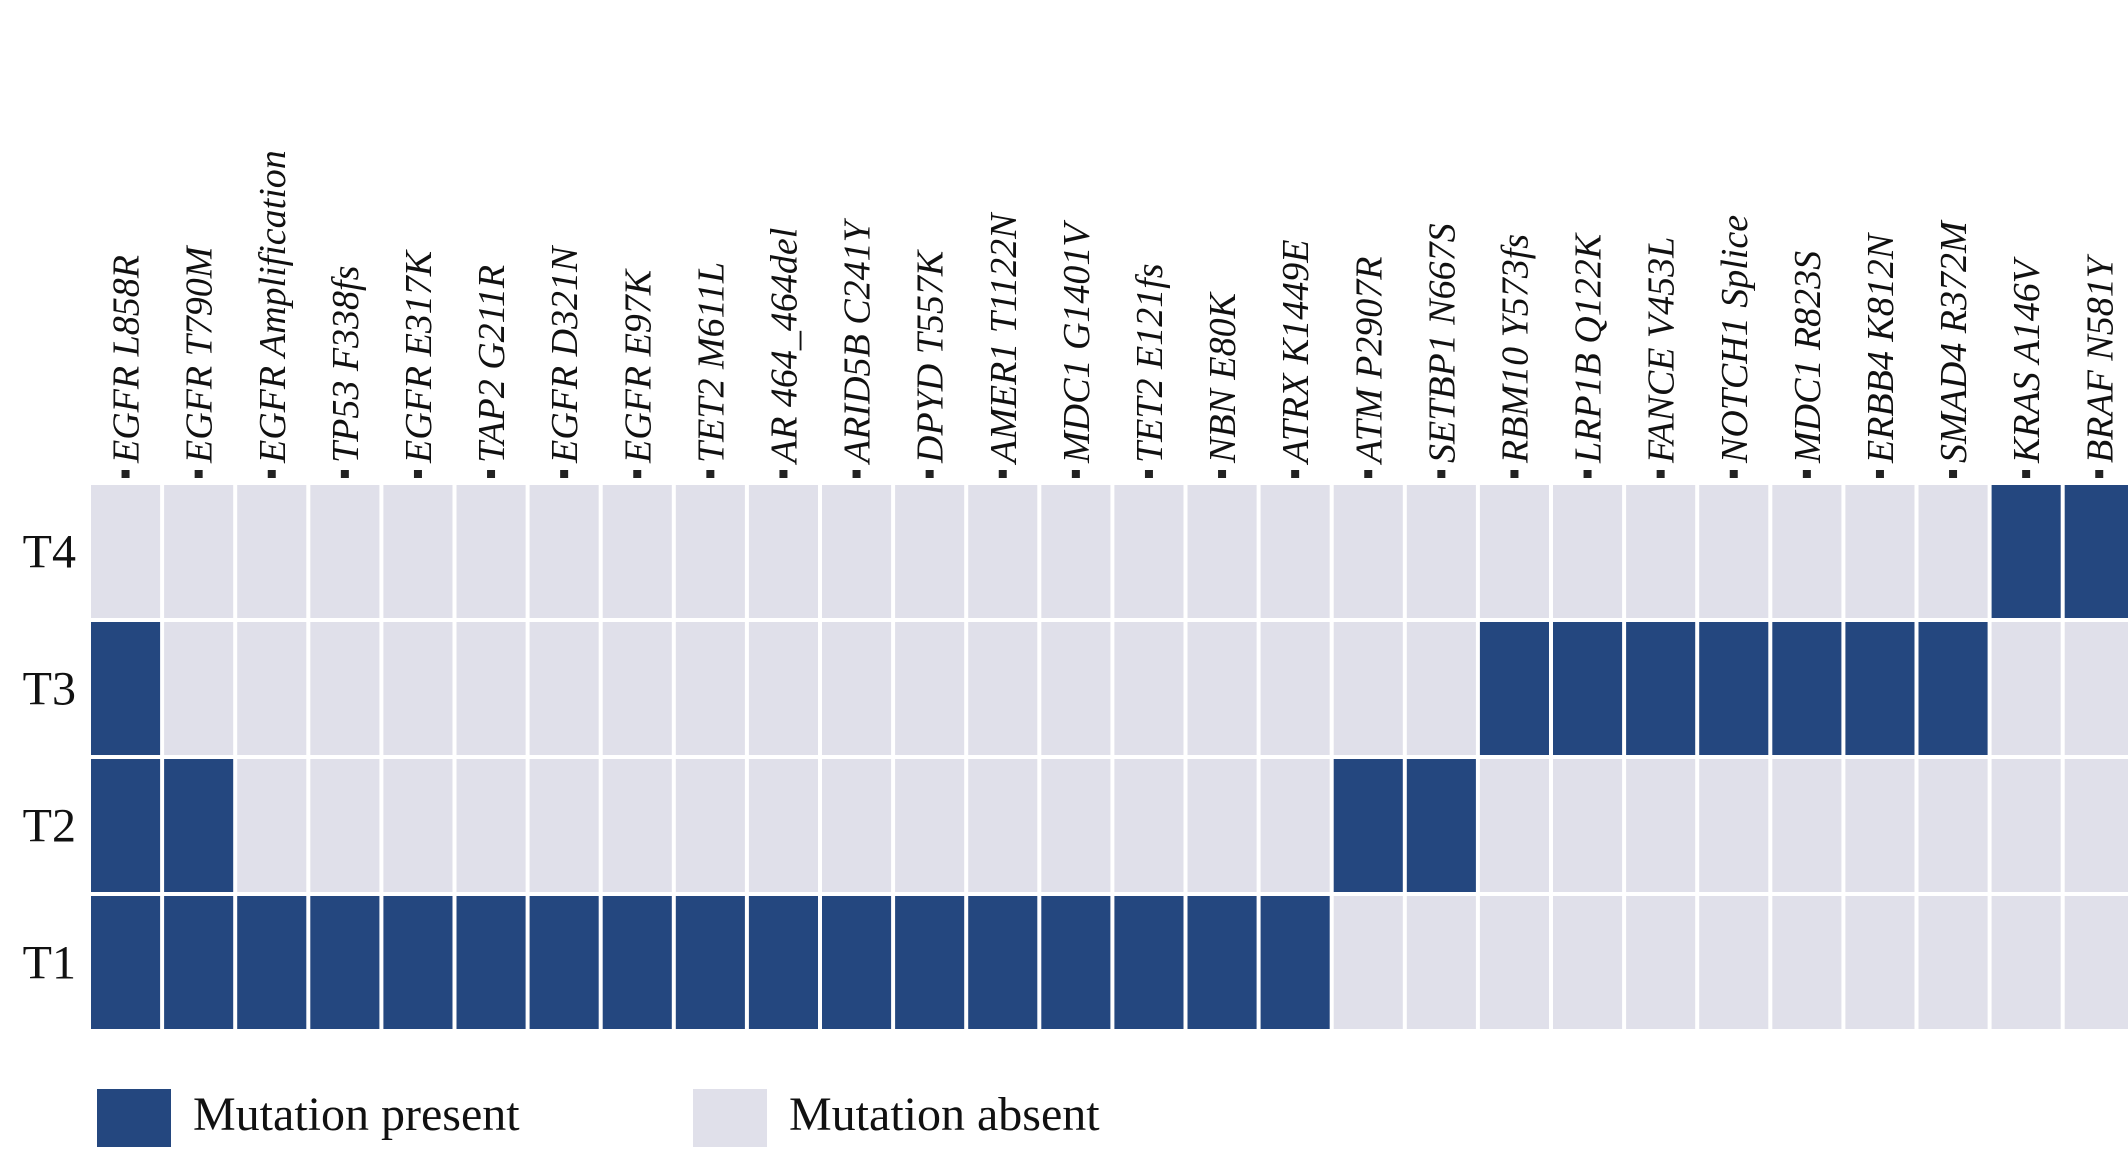 The image size is (2128, 1153). What do you see at coordinates (944, 1114) in the screenshot?
I see `legend-label: Mutation absent` at bounding box center [944, 1114].